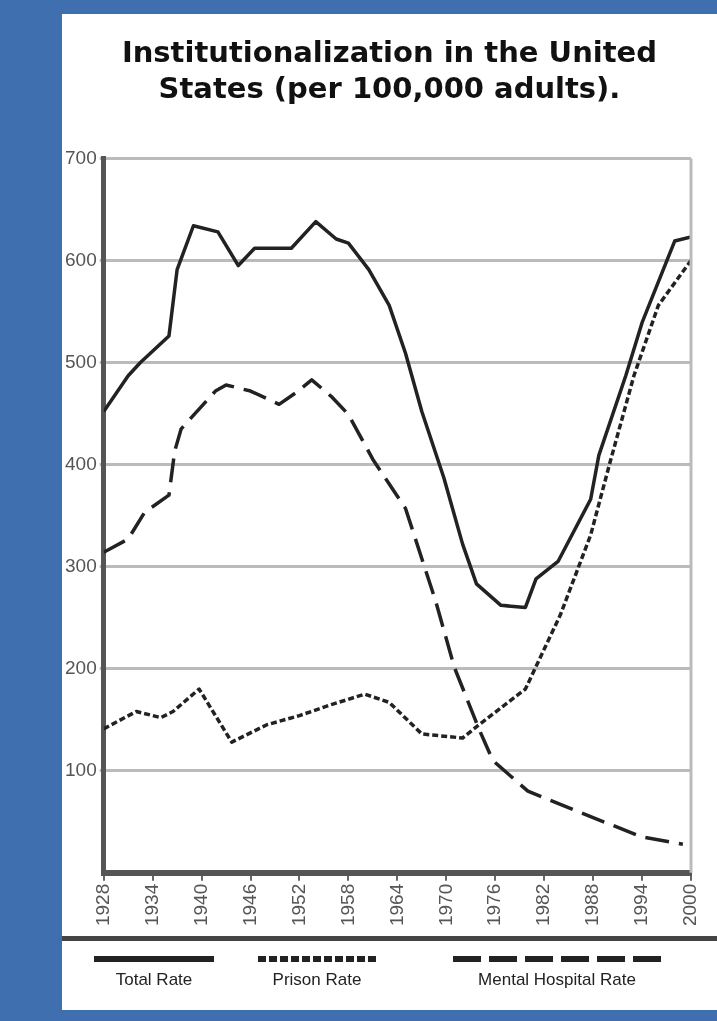 The width and height of the screenshot is (717, 1021). What do you see at coordinates (81, 667) in the screenshot?
I see `y-tick-label: 200` at bounding box center [81, 667].